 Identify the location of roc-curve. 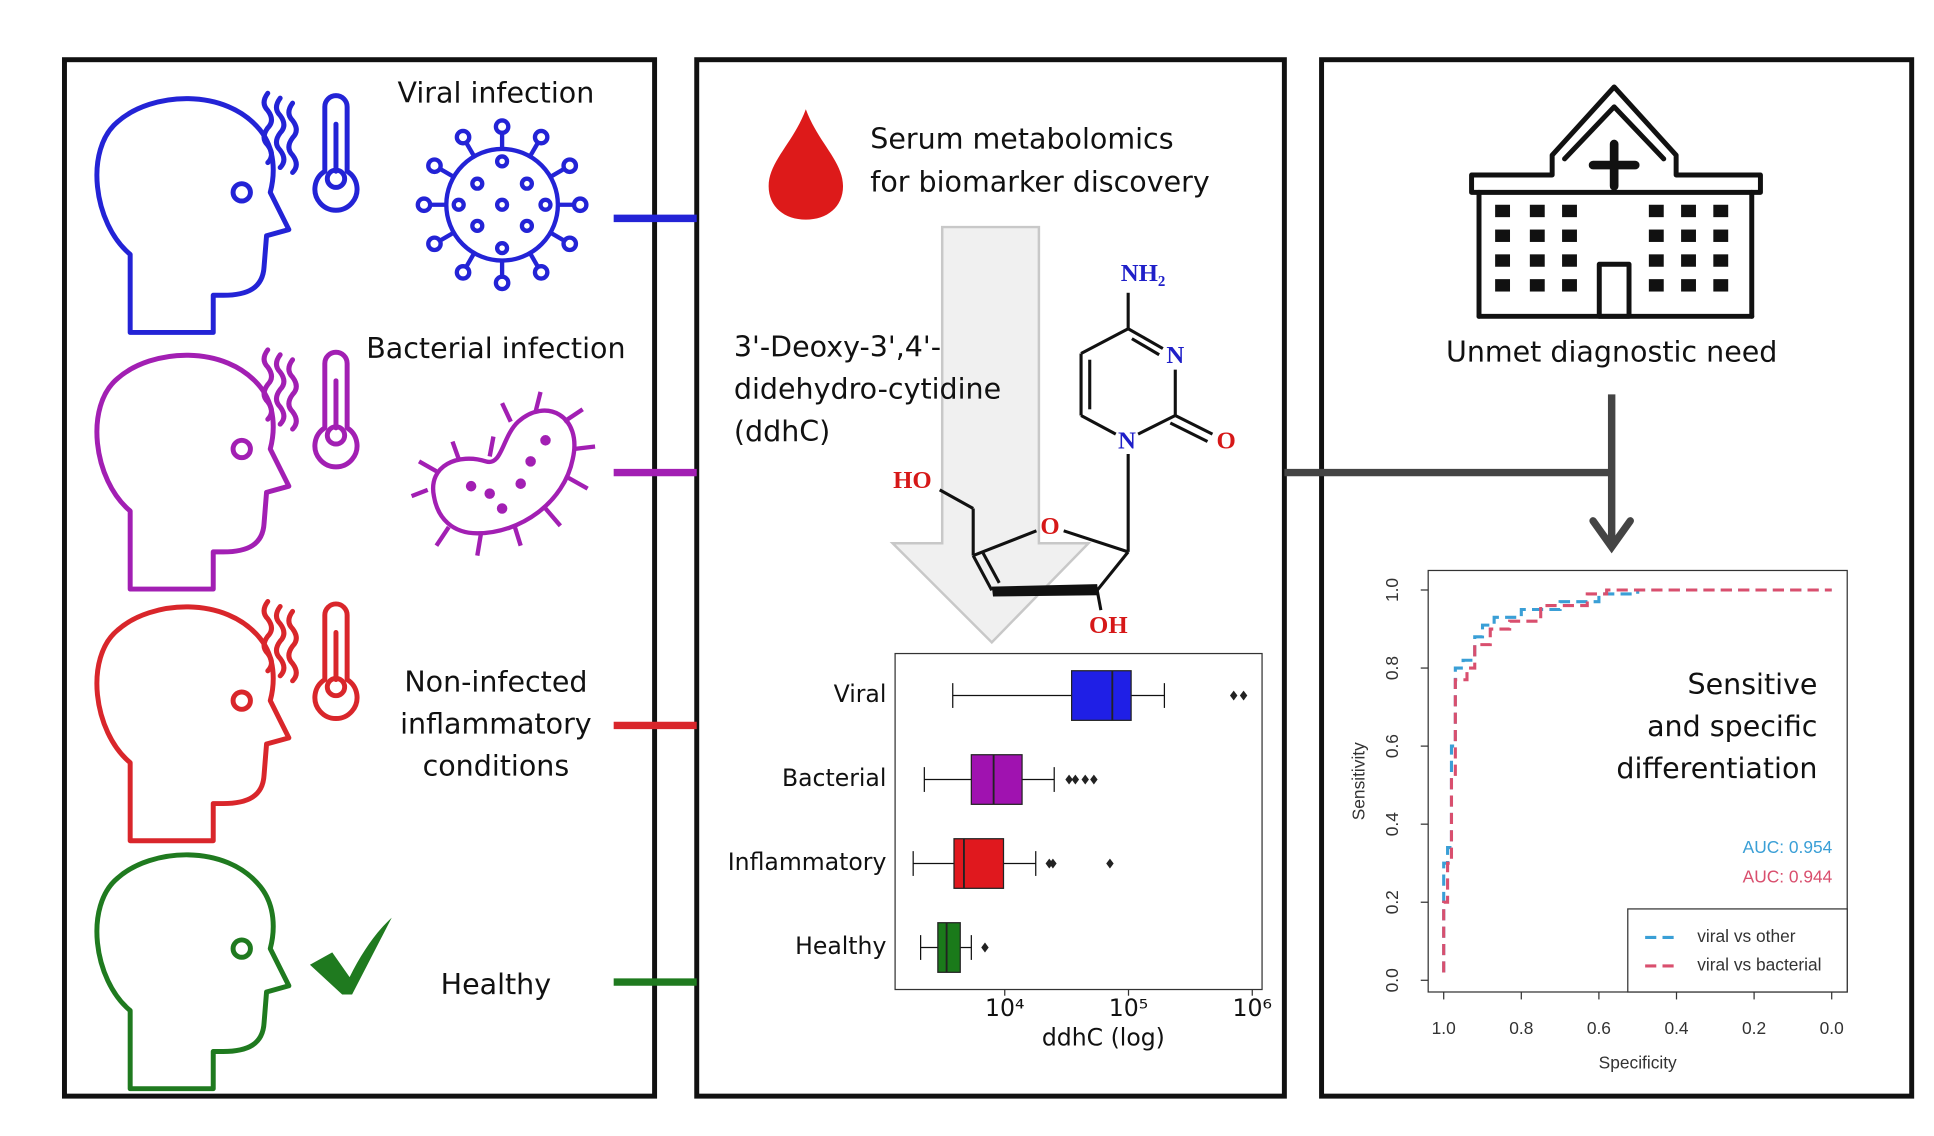
(1637, 780).